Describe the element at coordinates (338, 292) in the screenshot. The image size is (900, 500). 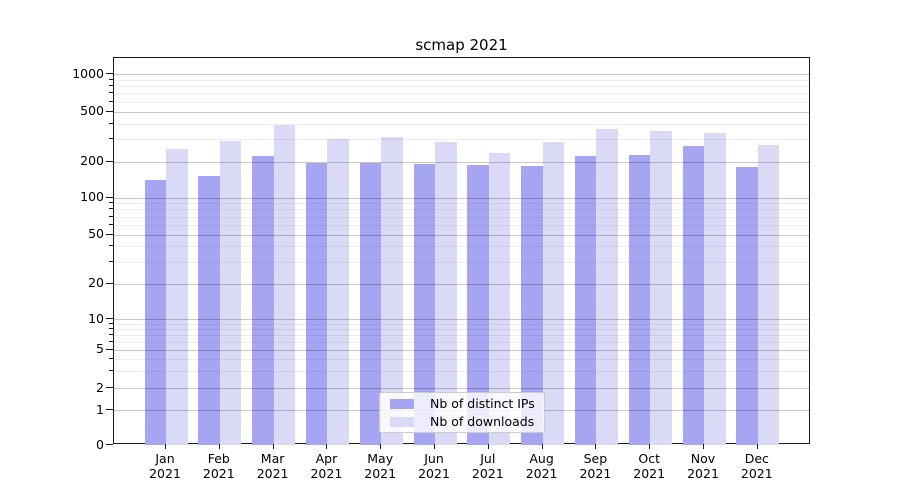
I see `bar-downloads-apr` at that location.